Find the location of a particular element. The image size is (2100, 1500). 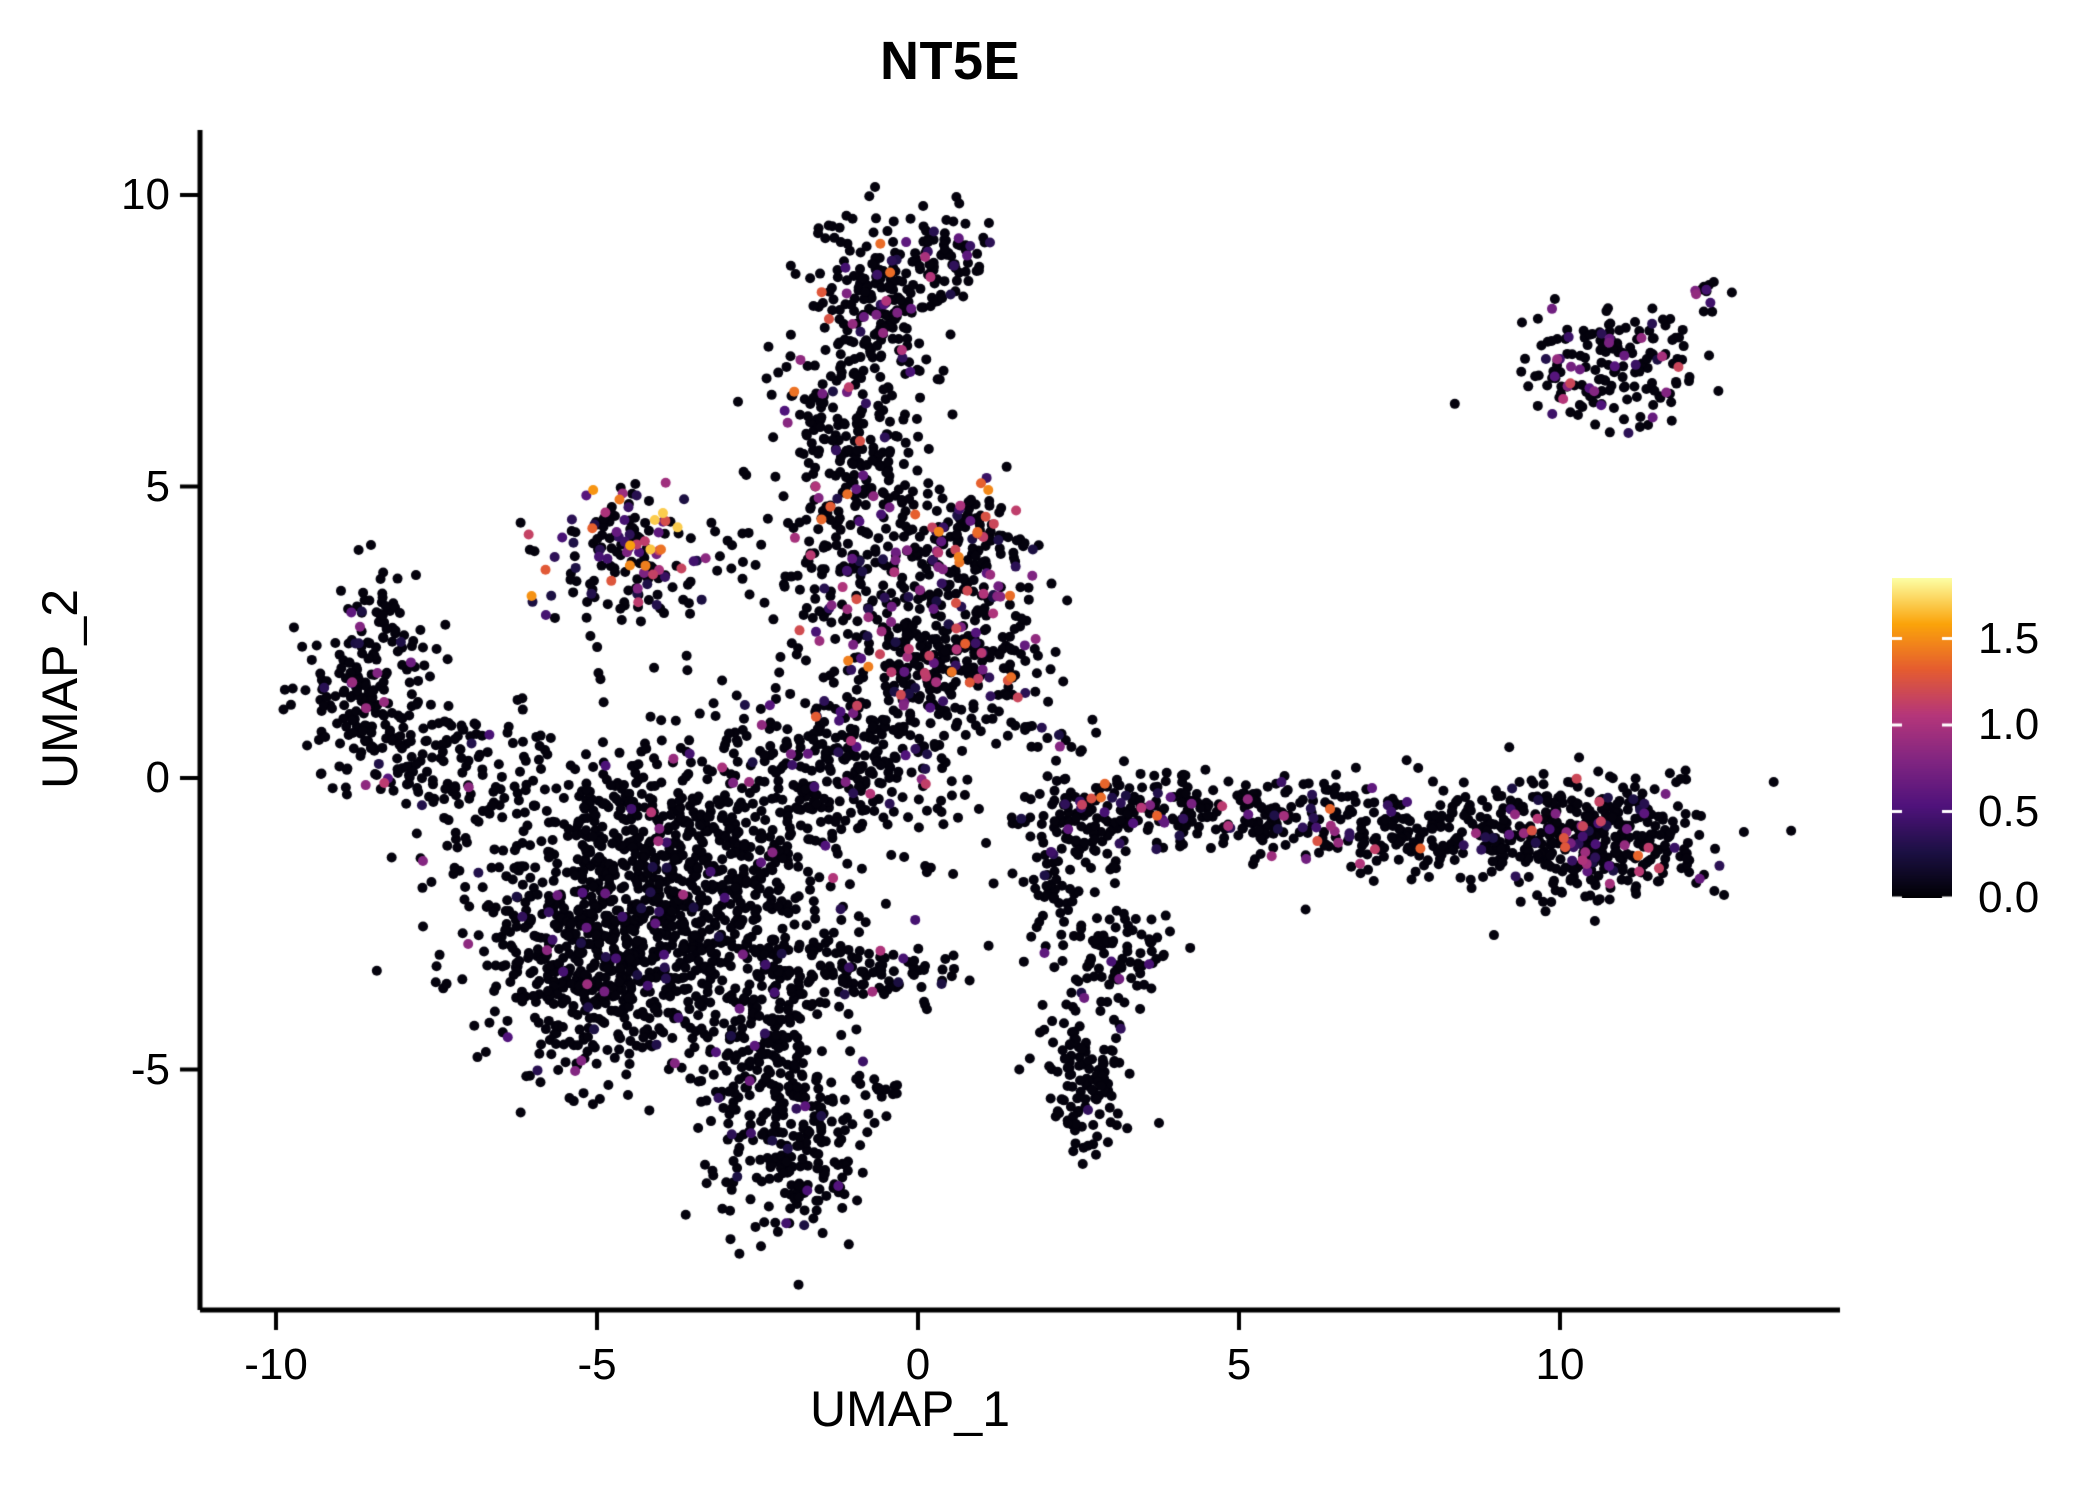

y-tick-label: 10 is located at coordinates (145, 194).